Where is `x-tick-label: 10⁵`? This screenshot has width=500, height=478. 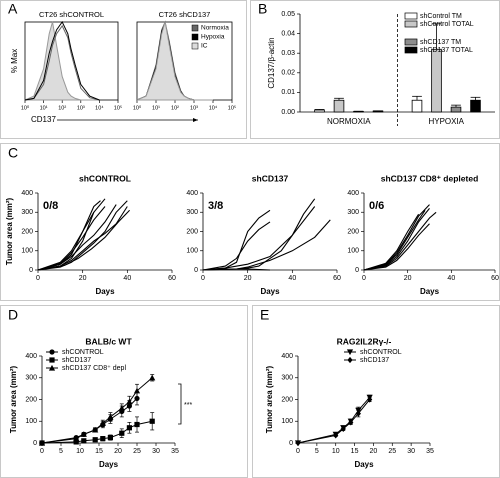 x-tick-label: 10⁵ is located at coordinates (118, 107).